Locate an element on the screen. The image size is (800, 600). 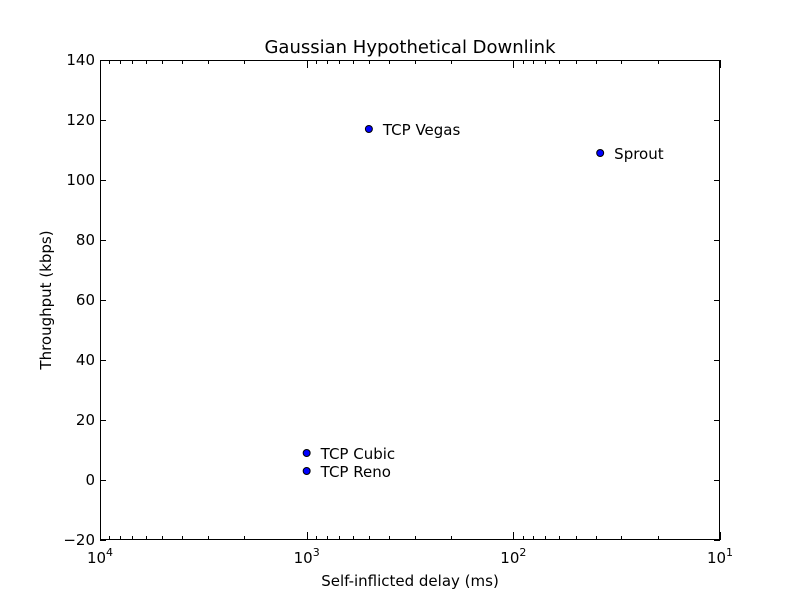
y-tick-label: 80 is located at coordinates (85, 240).